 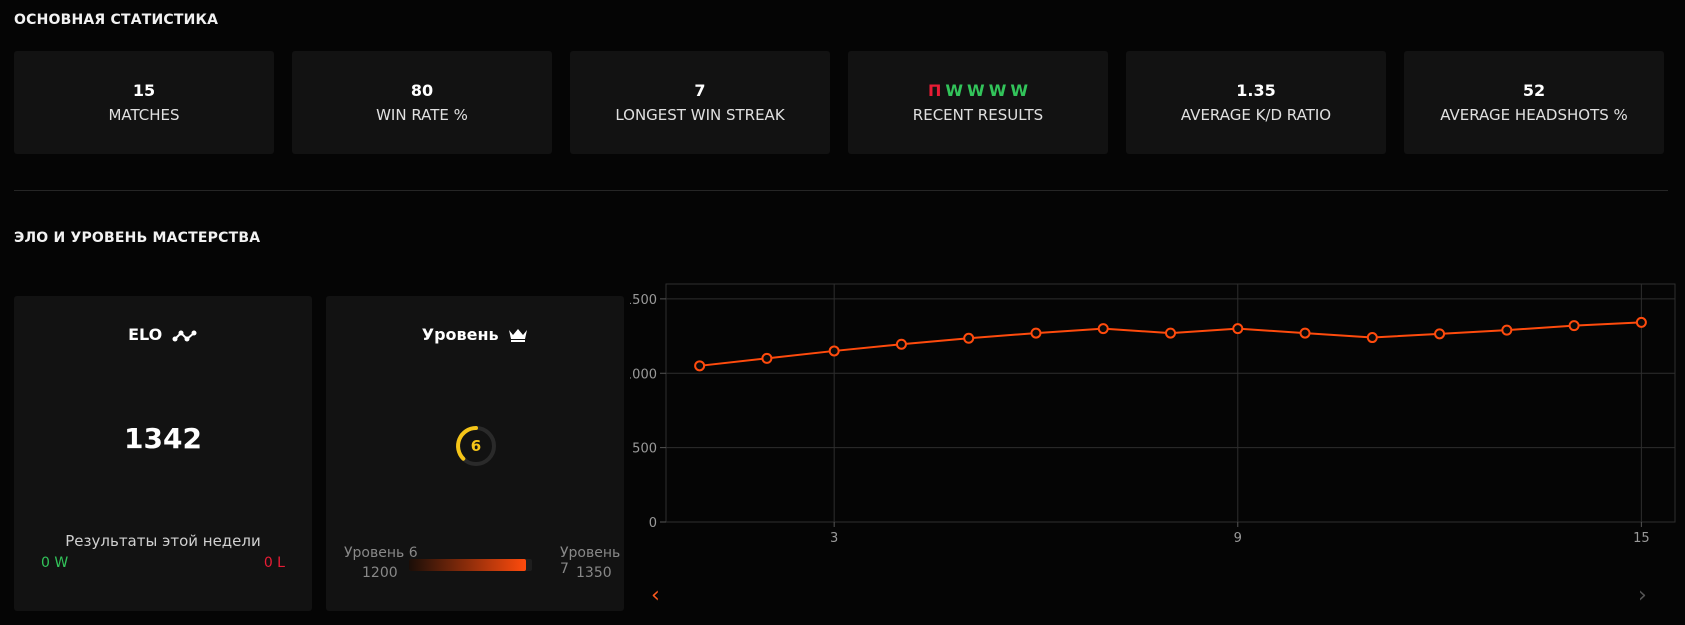 I want to click on level-gauge-icon, so click(x=476, y=446).